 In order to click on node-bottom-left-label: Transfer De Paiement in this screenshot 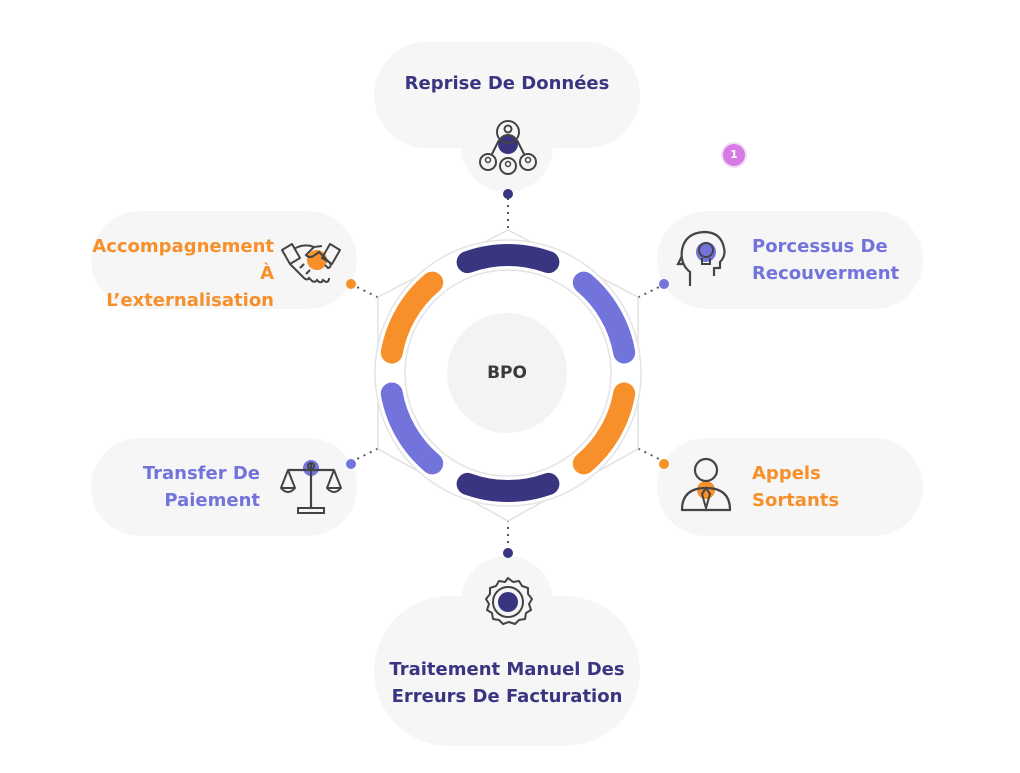, I will do `click(201, 487)`.